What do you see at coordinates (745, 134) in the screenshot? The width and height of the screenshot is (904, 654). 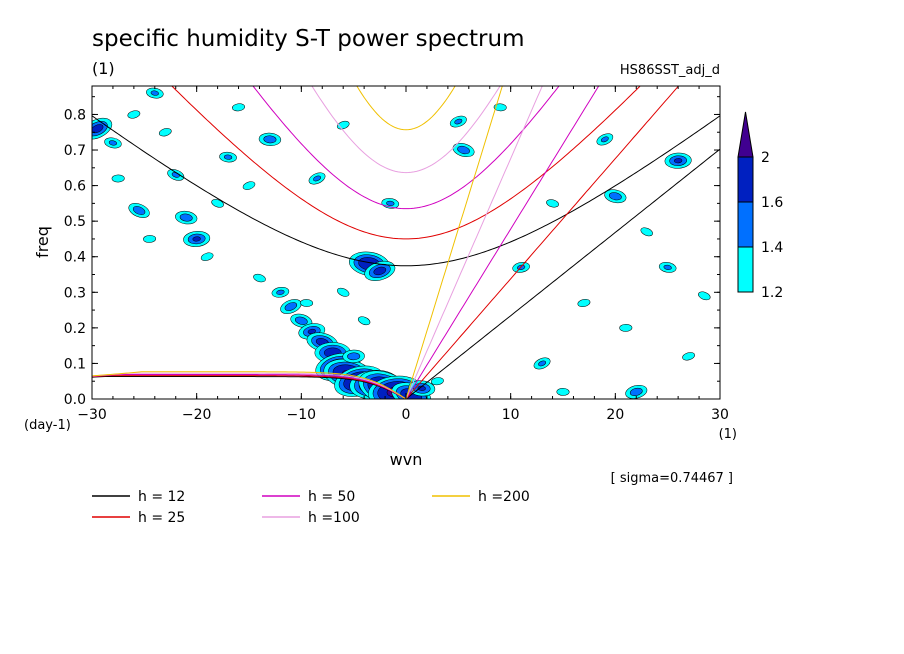 I see `colorbar-arrow` at bounding box center [745, 134].